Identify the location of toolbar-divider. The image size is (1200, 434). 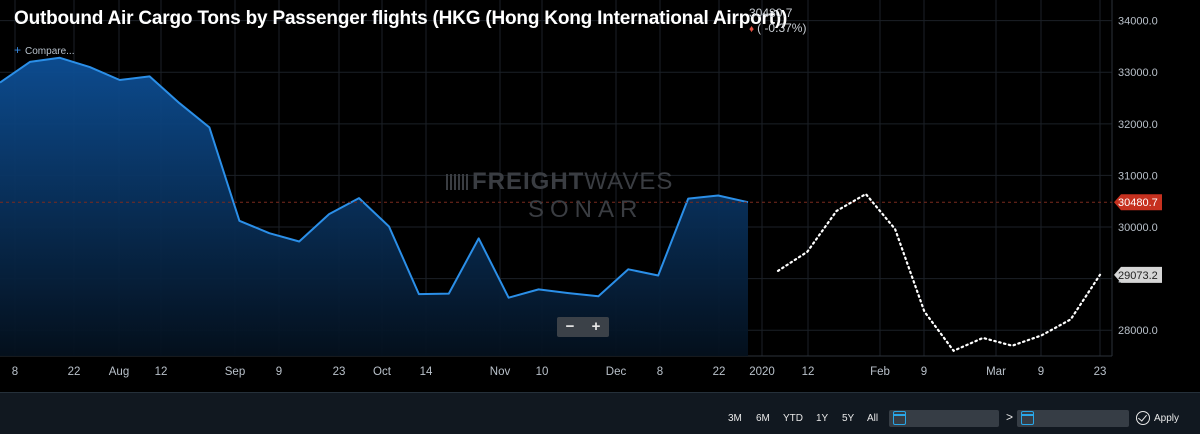
(600, 392).